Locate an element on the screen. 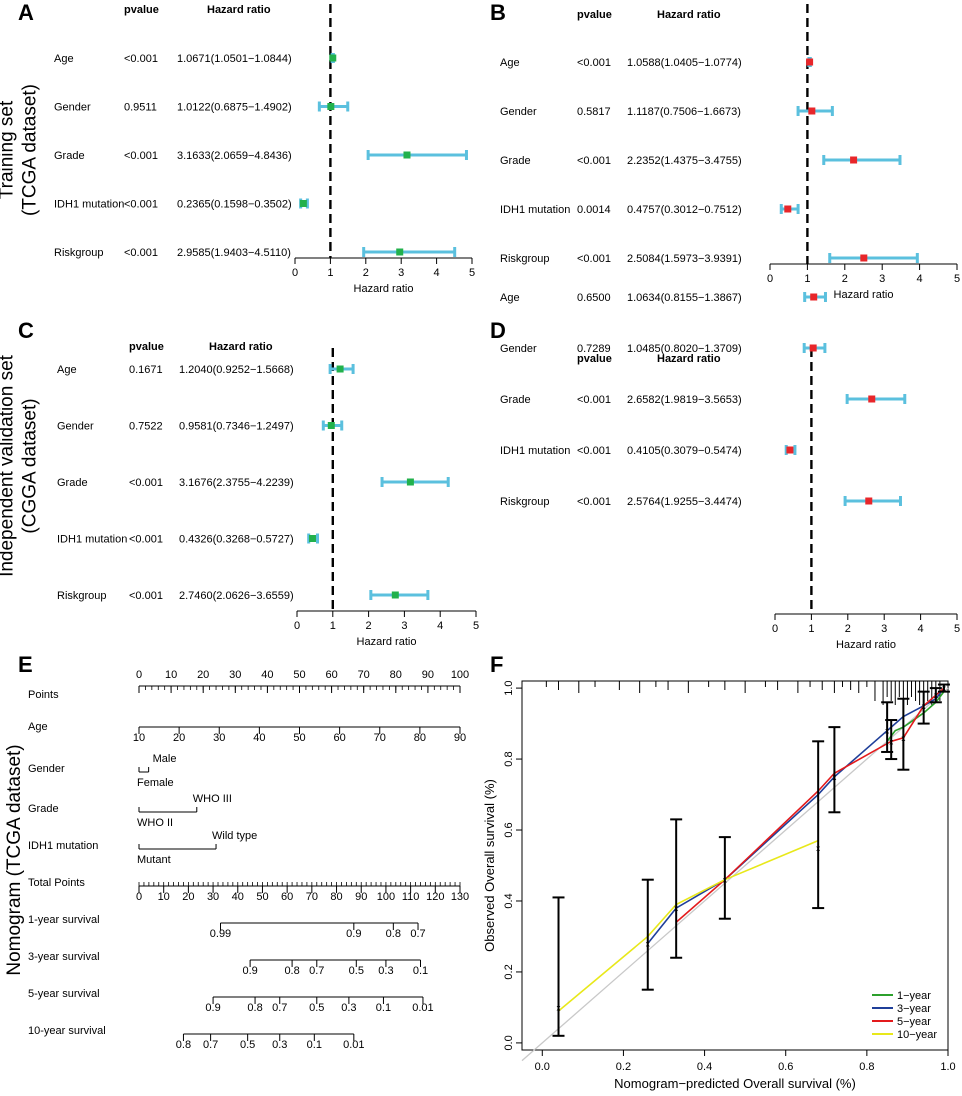 The image size is (962, 1096). legend-label: 5−year is located at coordinates (914, 1022).